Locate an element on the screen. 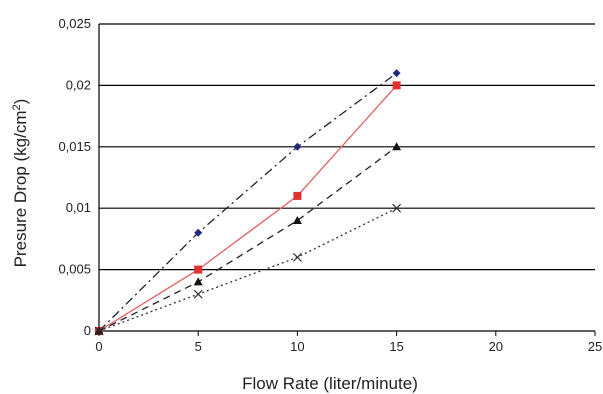 This screenshot has height=394, width=603. x-tick-label: 0 is located at coordinates (98, 346).